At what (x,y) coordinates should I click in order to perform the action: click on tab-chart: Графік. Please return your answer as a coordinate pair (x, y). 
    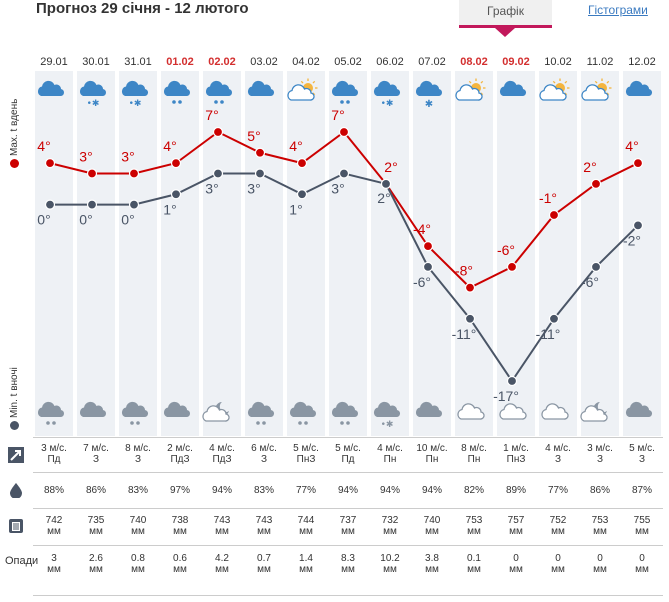
    Looking at the image, I should click on (505, 18).